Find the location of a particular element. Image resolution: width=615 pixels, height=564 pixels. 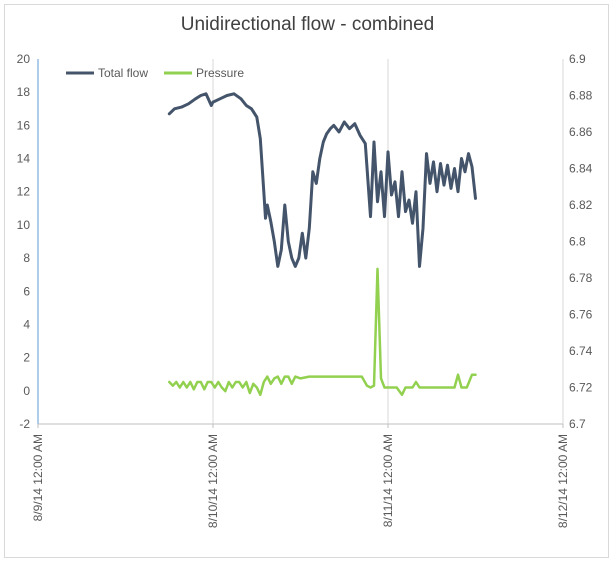

y-right-tick-label: 6.74 is located at coordinates (581, 351).